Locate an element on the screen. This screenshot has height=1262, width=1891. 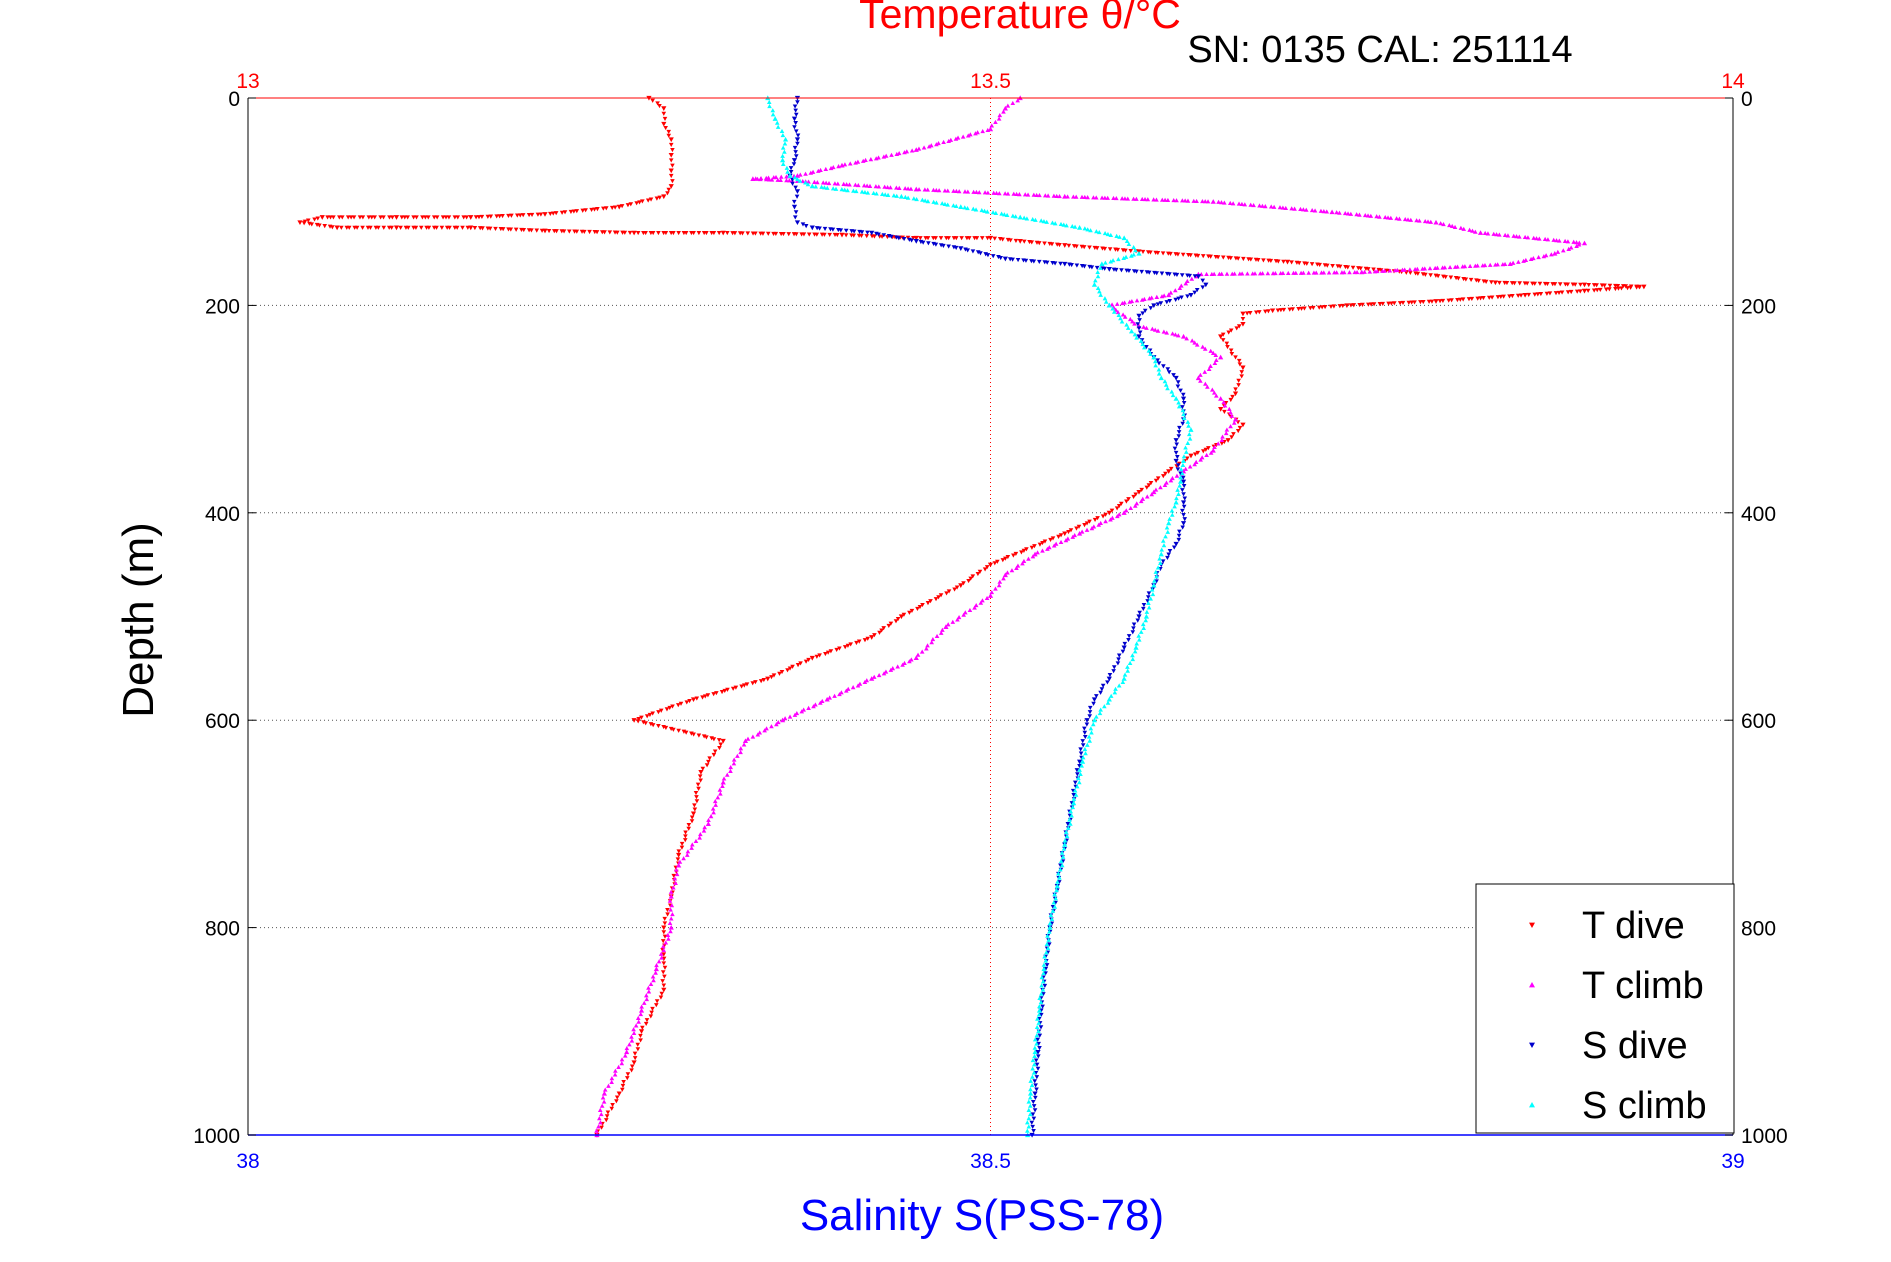
x-top-tick-label: 14 is located at coordinates (1733, 81).